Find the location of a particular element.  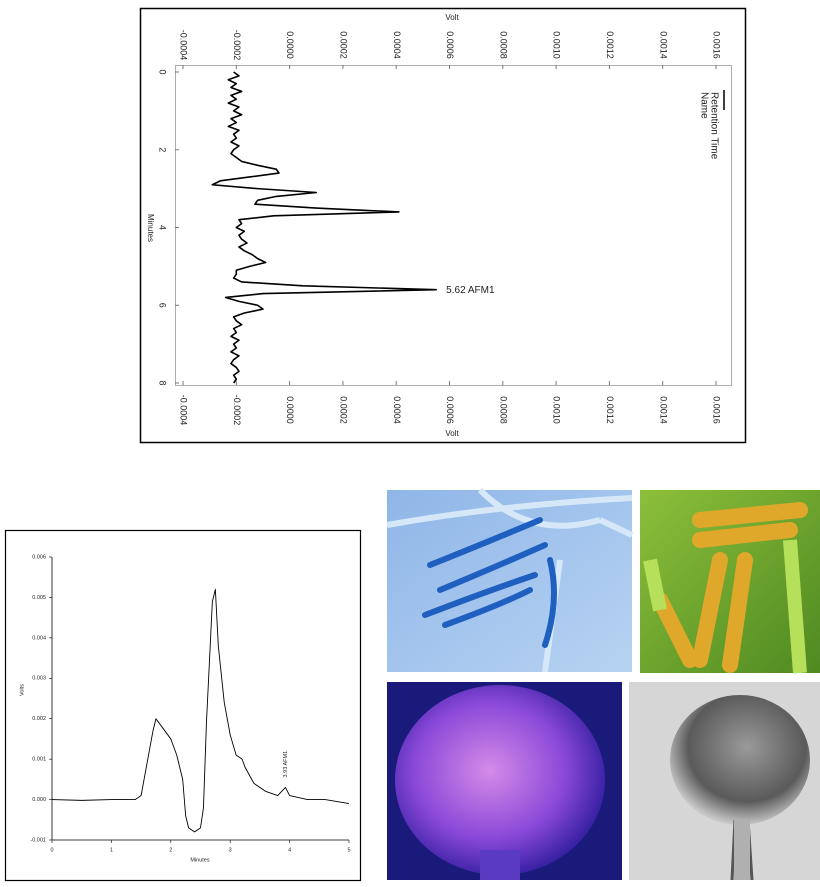

micrograph-conidiophore-purple is located at coordinates (504, 781).